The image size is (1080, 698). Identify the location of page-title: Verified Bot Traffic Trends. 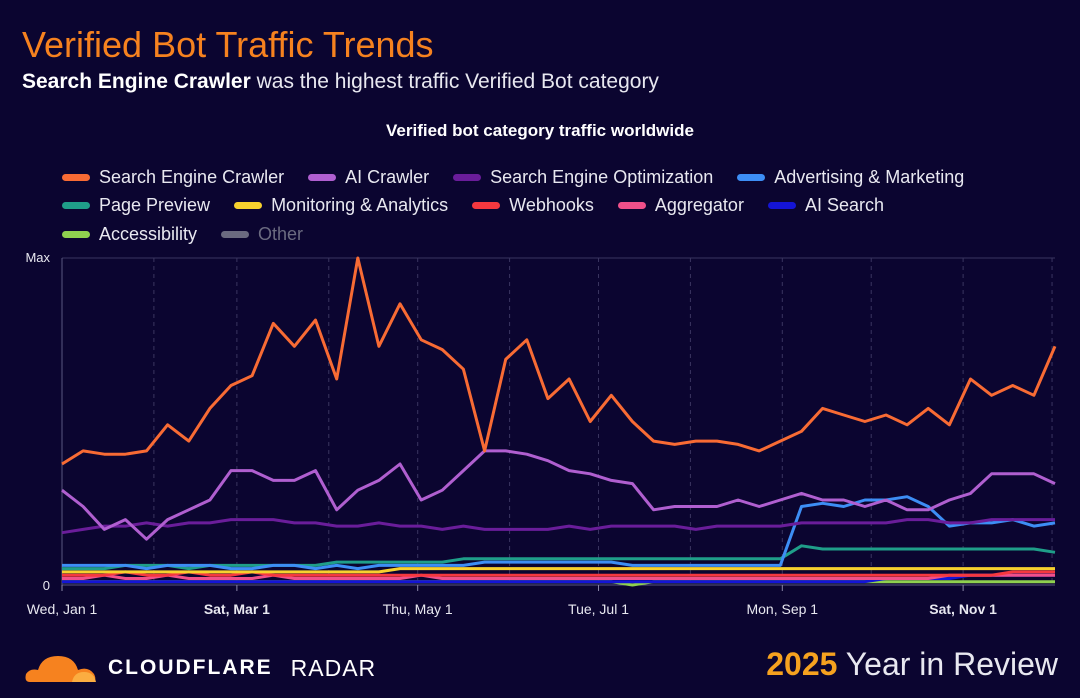
(228, 44).